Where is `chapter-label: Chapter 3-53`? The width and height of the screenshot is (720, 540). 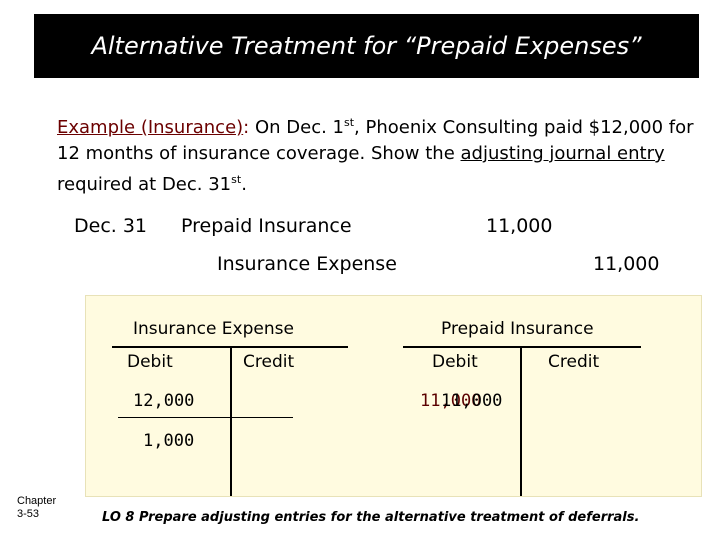 chapter-label: Chapter 3-53 is located at coordinates (36, 508).